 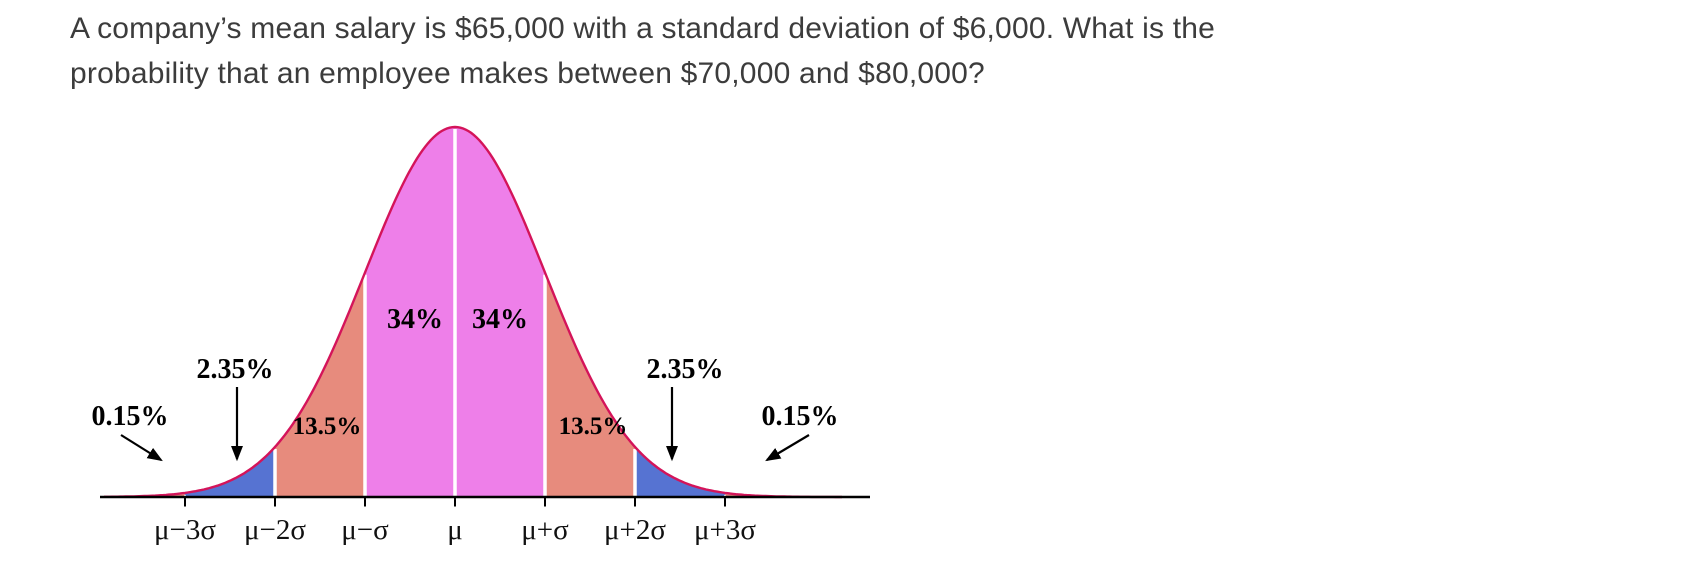 What do you see at coordinates (545, 530) in the screenshot?
I see `axis-label-mu-plus-sigma: μ+σ` at bounding box center [545, 530].